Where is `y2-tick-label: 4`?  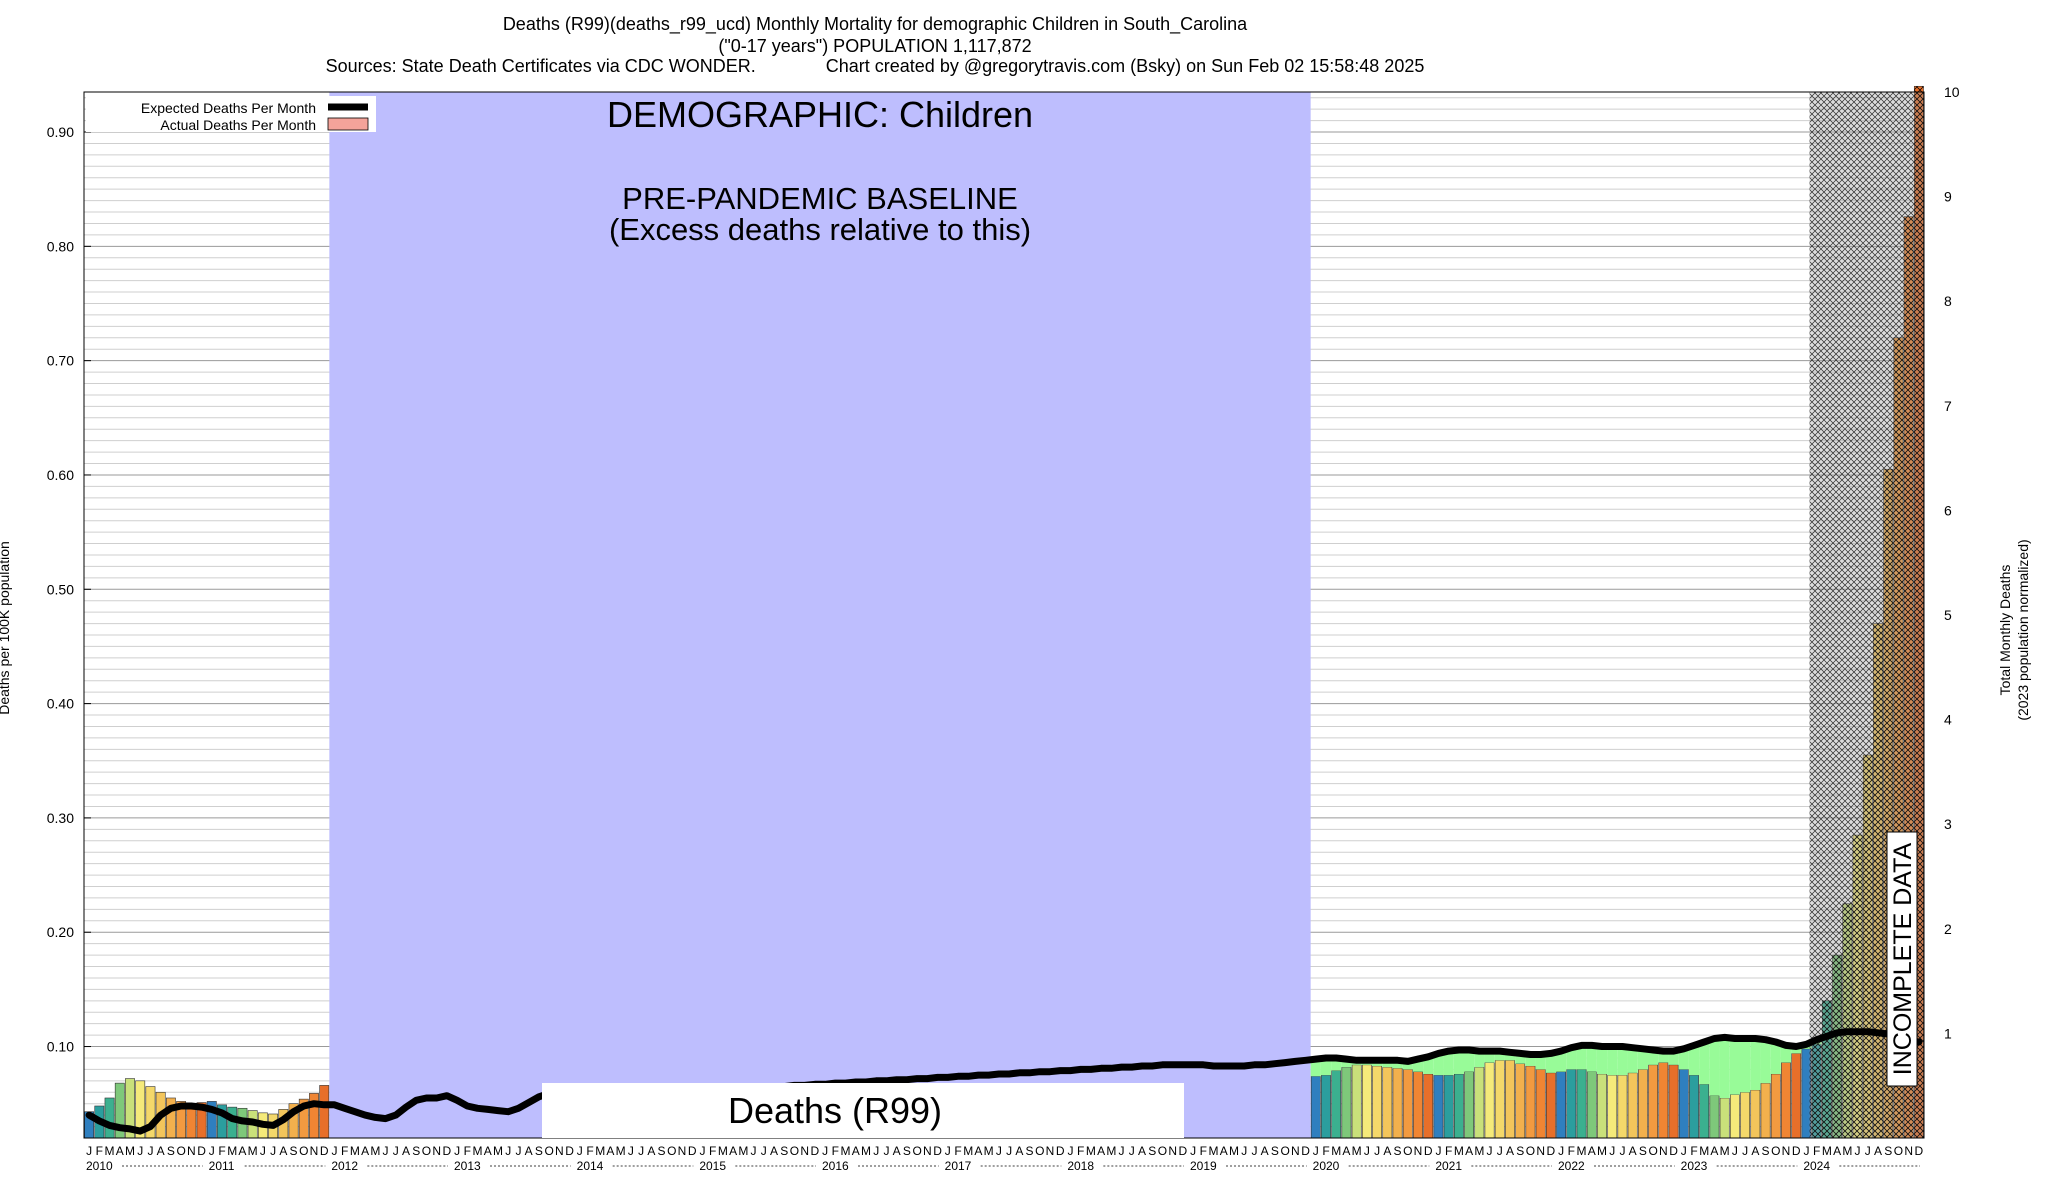 y2-tick-label: 4 is located at coordinates (1948, 720).